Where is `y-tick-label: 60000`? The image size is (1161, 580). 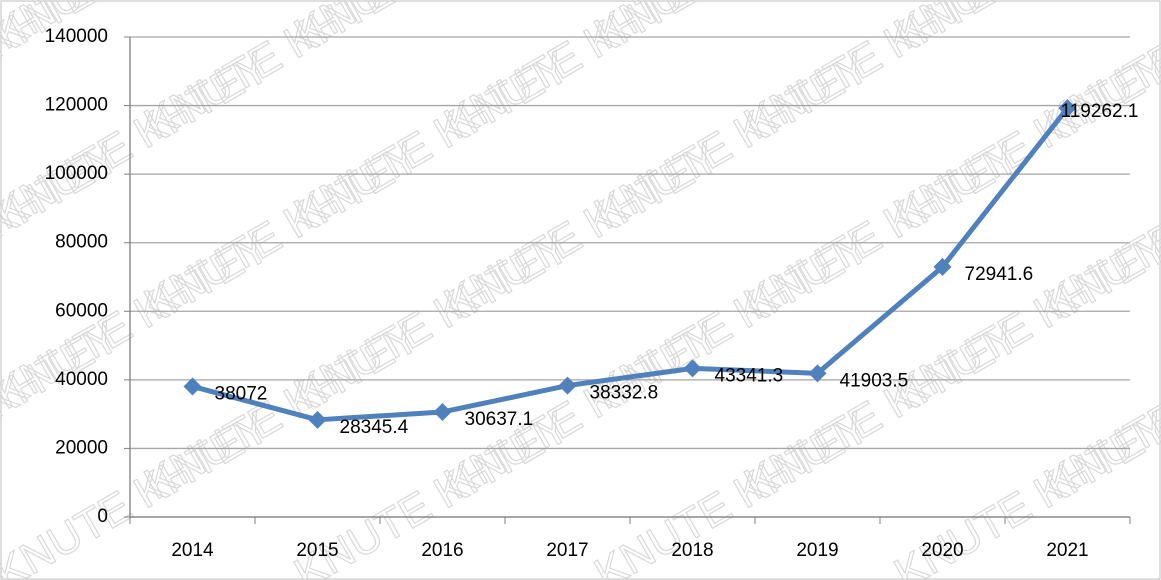 y-tick-label: 60000 is located at coordinates (81, 310).